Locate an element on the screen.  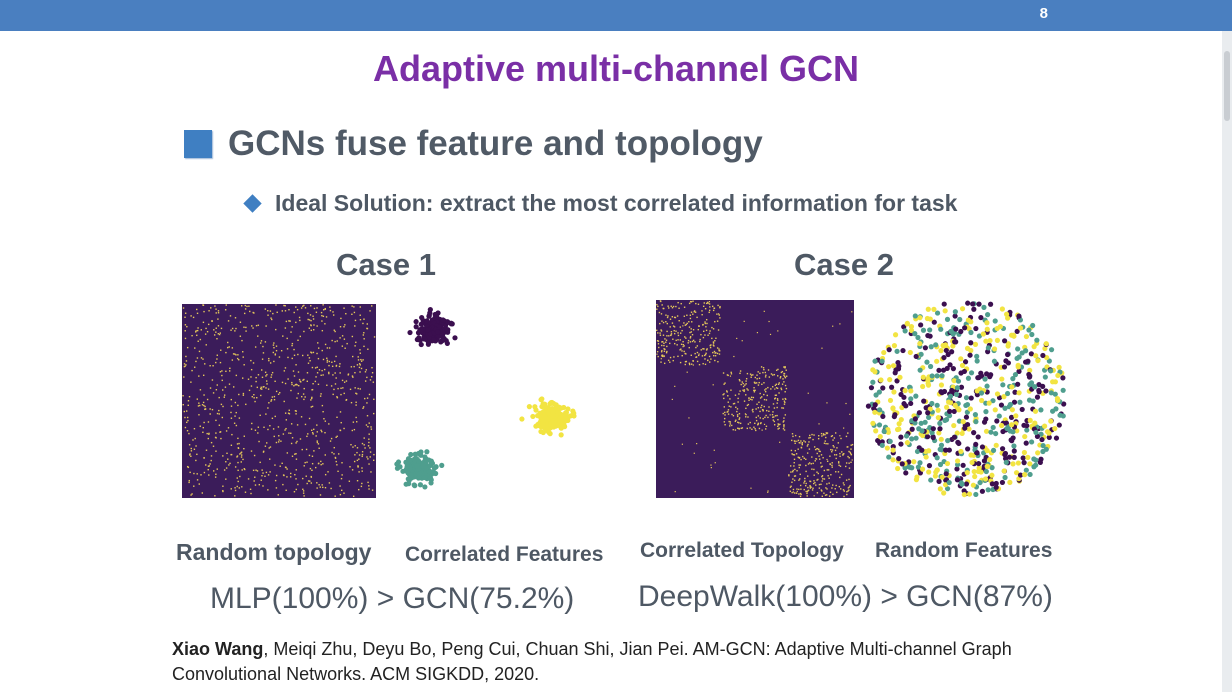
scrollbar is located at coordinates (1227, 361).